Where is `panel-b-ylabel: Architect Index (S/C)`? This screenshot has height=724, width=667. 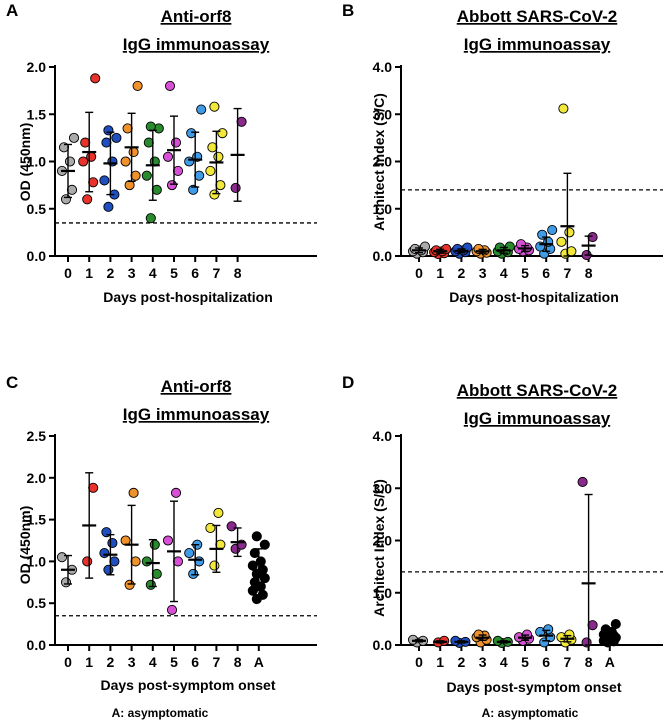 panel-b-ylabel: Architect Index (S/C) is located at coordinates (379, 162).